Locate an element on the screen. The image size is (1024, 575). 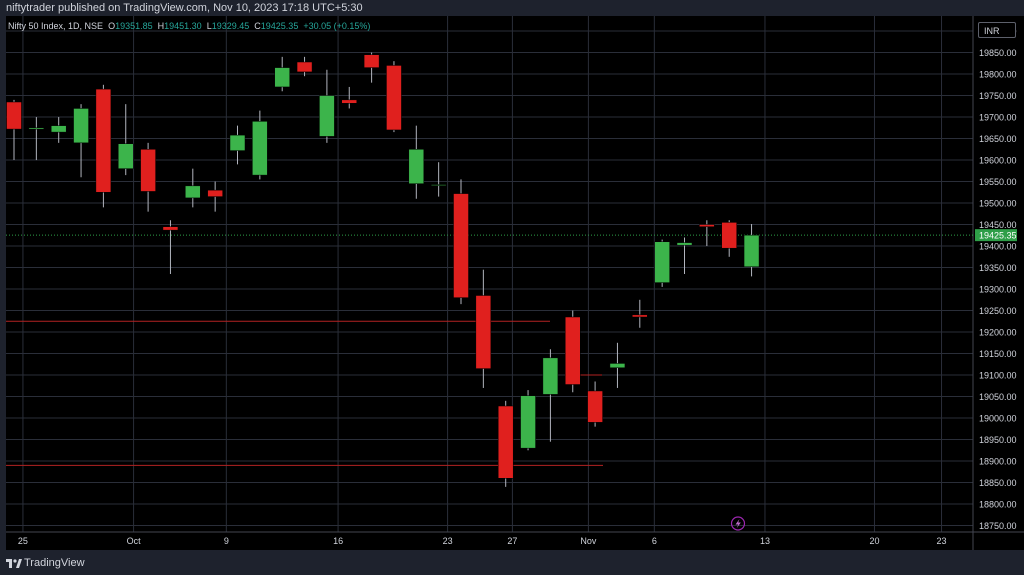
x-tick-label: 9 is located at coordinates (226, 541).